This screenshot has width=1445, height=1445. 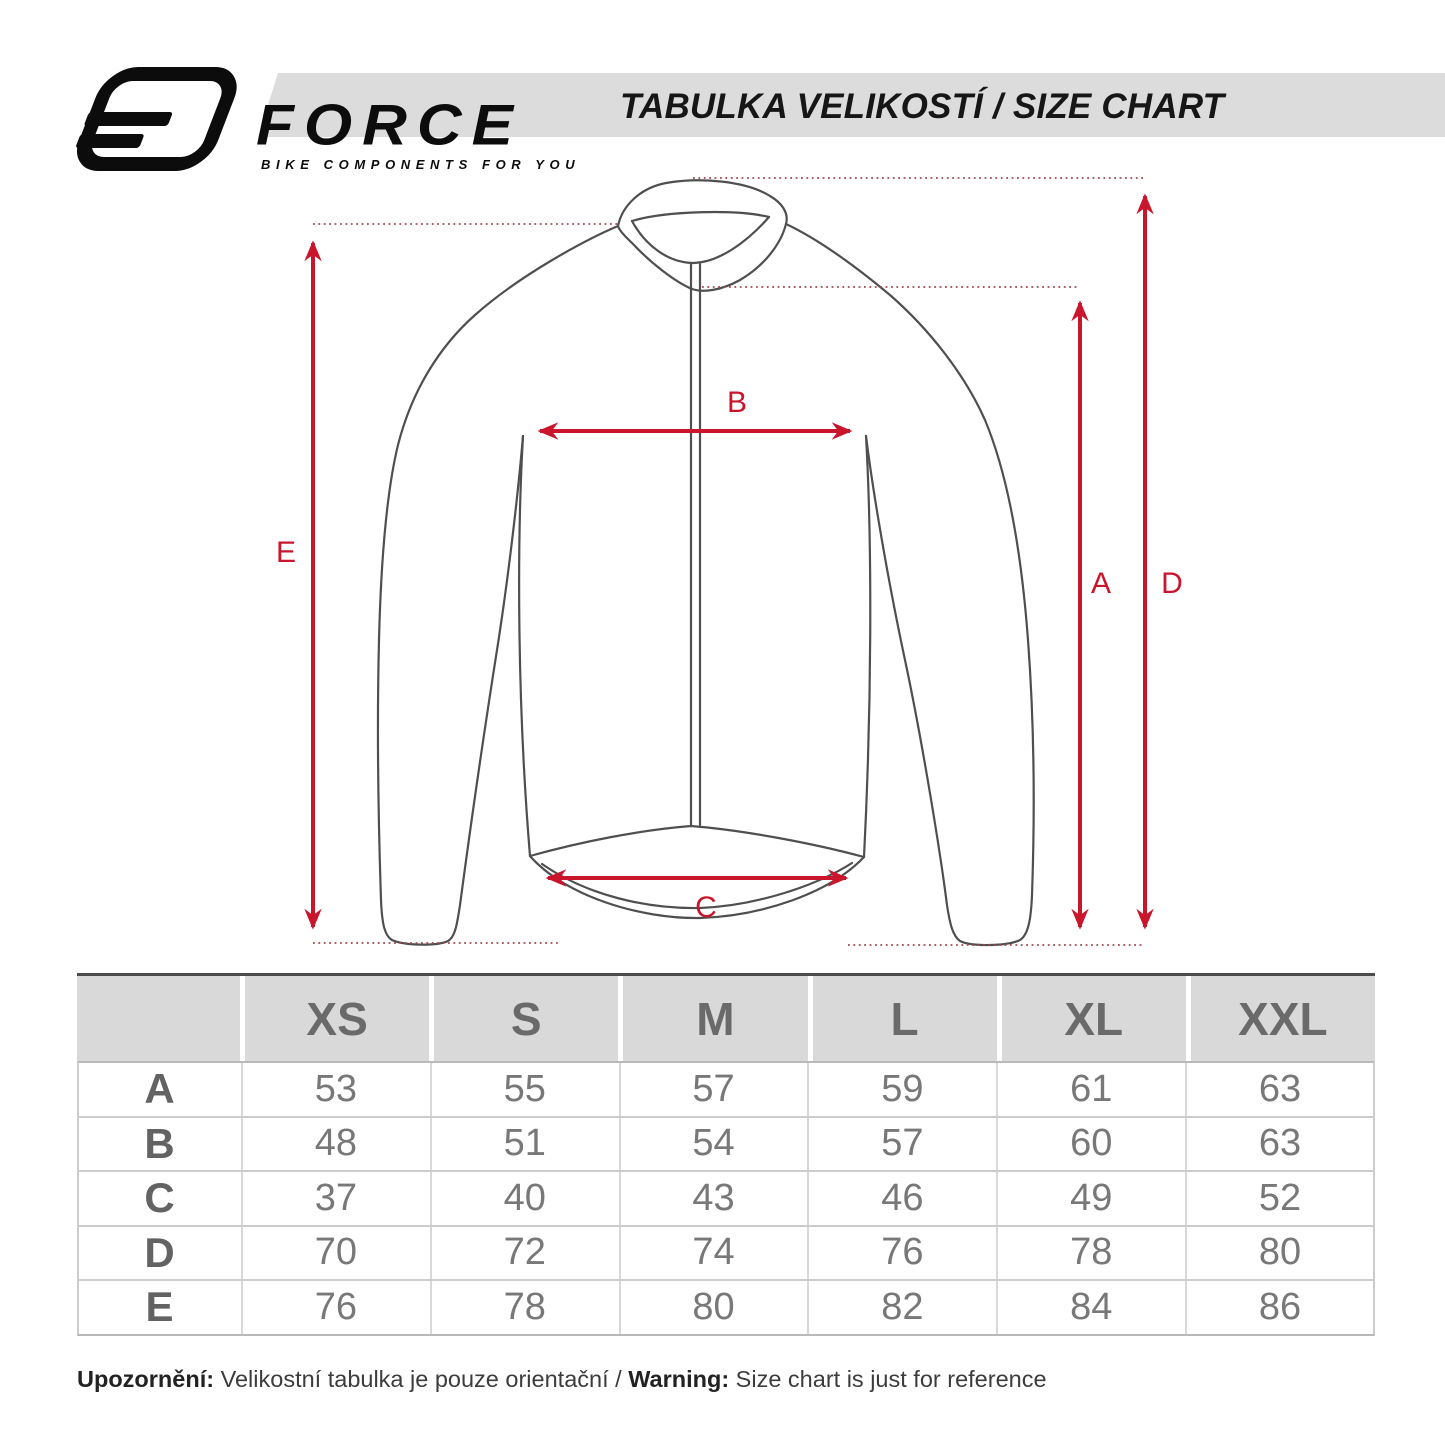 What do you see at coordinates (286, 552) in the screenshot?
I see `measure-label-E: E` at bounding box center [286, 552].